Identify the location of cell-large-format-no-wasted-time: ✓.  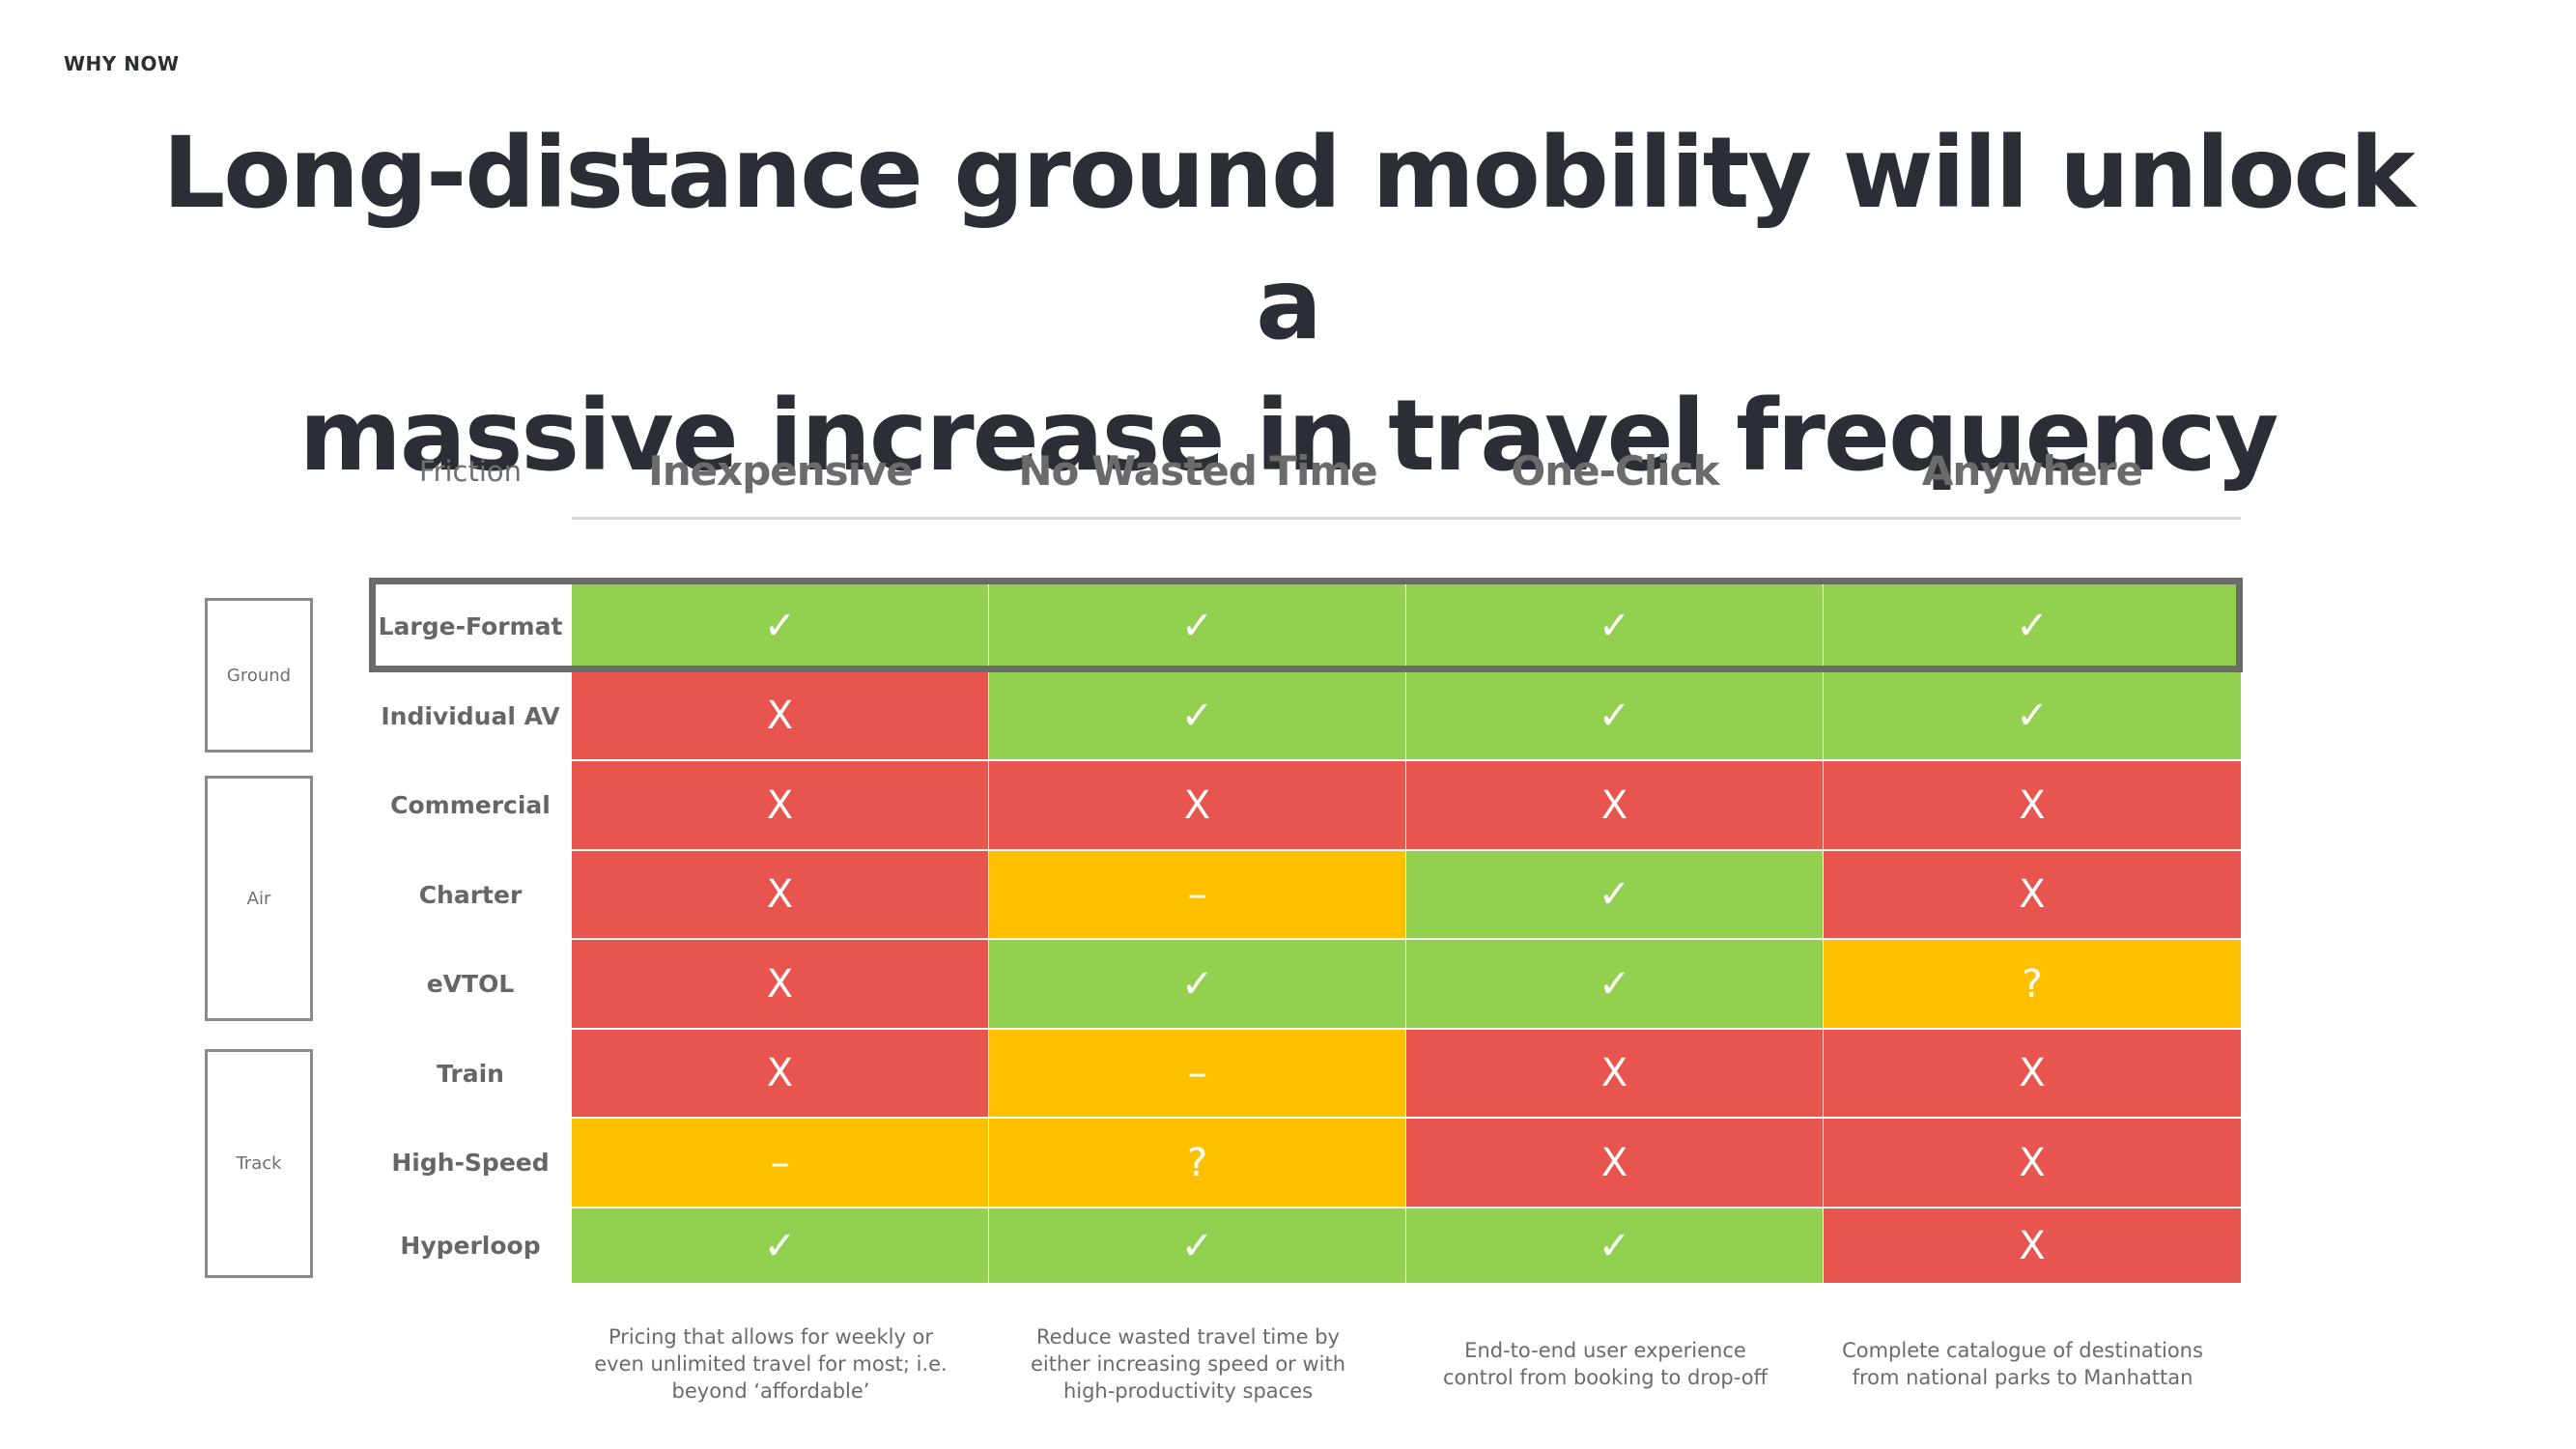
(1197, 626).